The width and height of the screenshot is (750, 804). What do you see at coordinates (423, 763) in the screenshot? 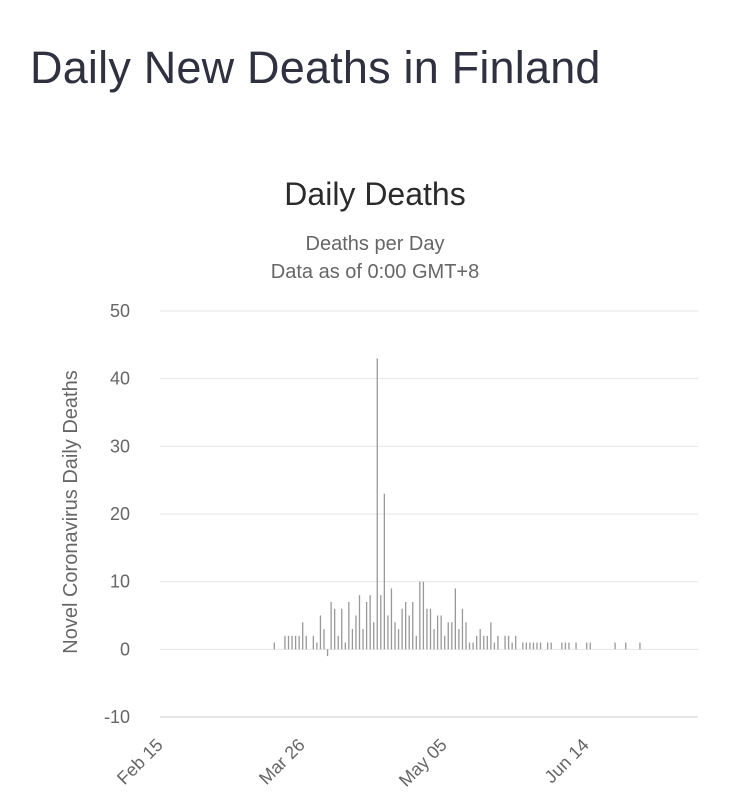
I see `x-tick-label: May 05` at bounding box center [423, 763].